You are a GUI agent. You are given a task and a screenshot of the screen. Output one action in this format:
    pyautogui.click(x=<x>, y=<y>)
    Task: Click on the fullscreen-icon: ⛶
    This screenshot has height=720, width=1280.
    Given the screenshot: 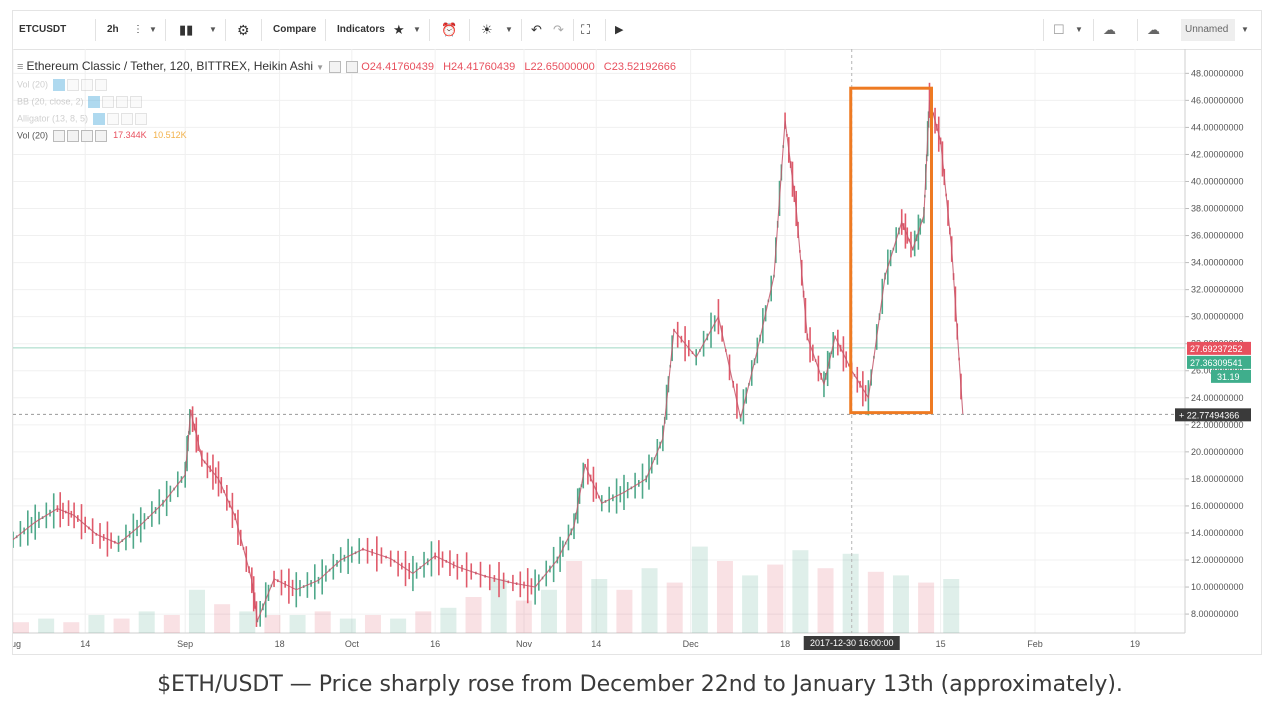 What is the action you would take?
    pyautogui.click(x=586, y=29)
    